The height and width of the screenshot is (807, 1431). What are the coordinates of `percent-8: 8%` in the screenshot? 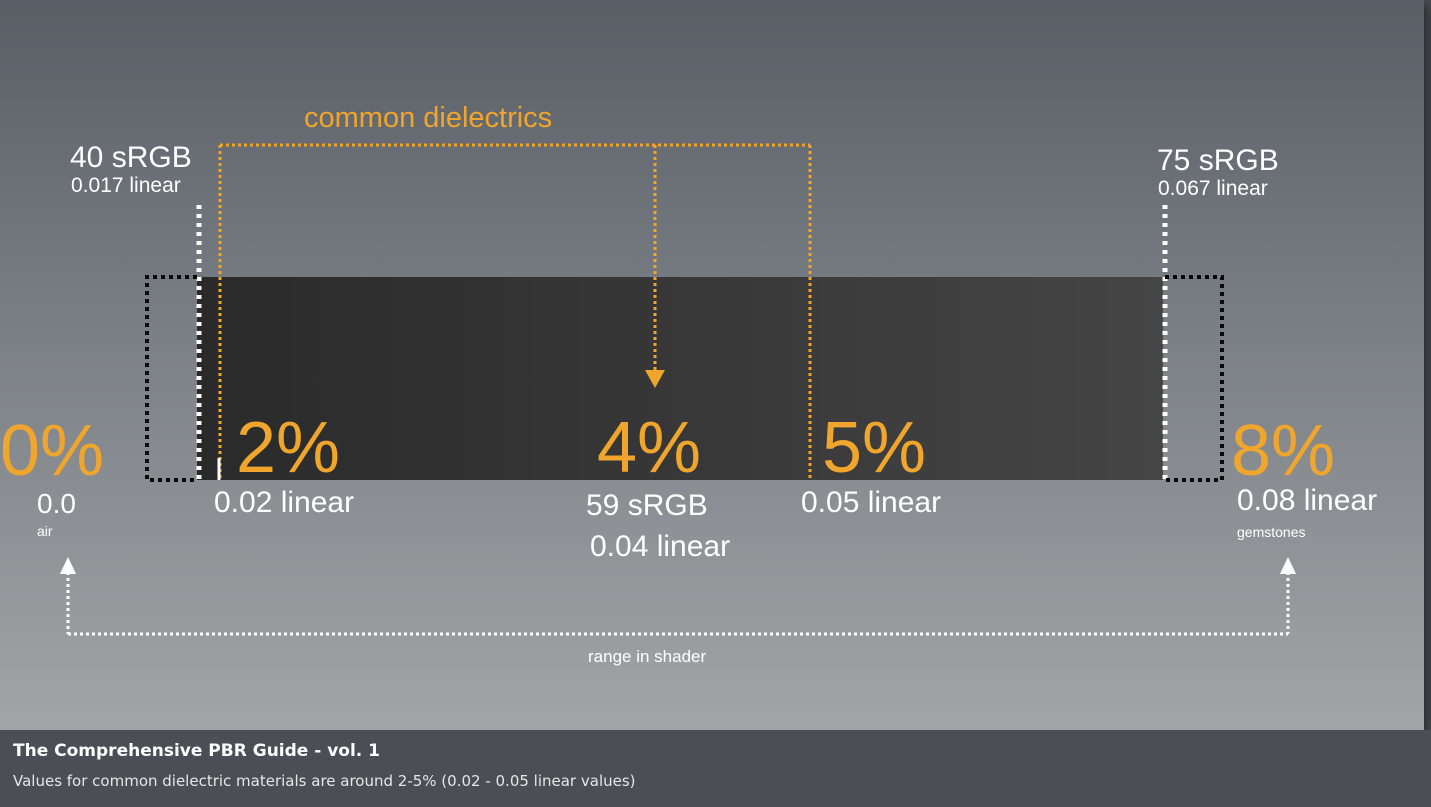 It's located at (1283, 451).